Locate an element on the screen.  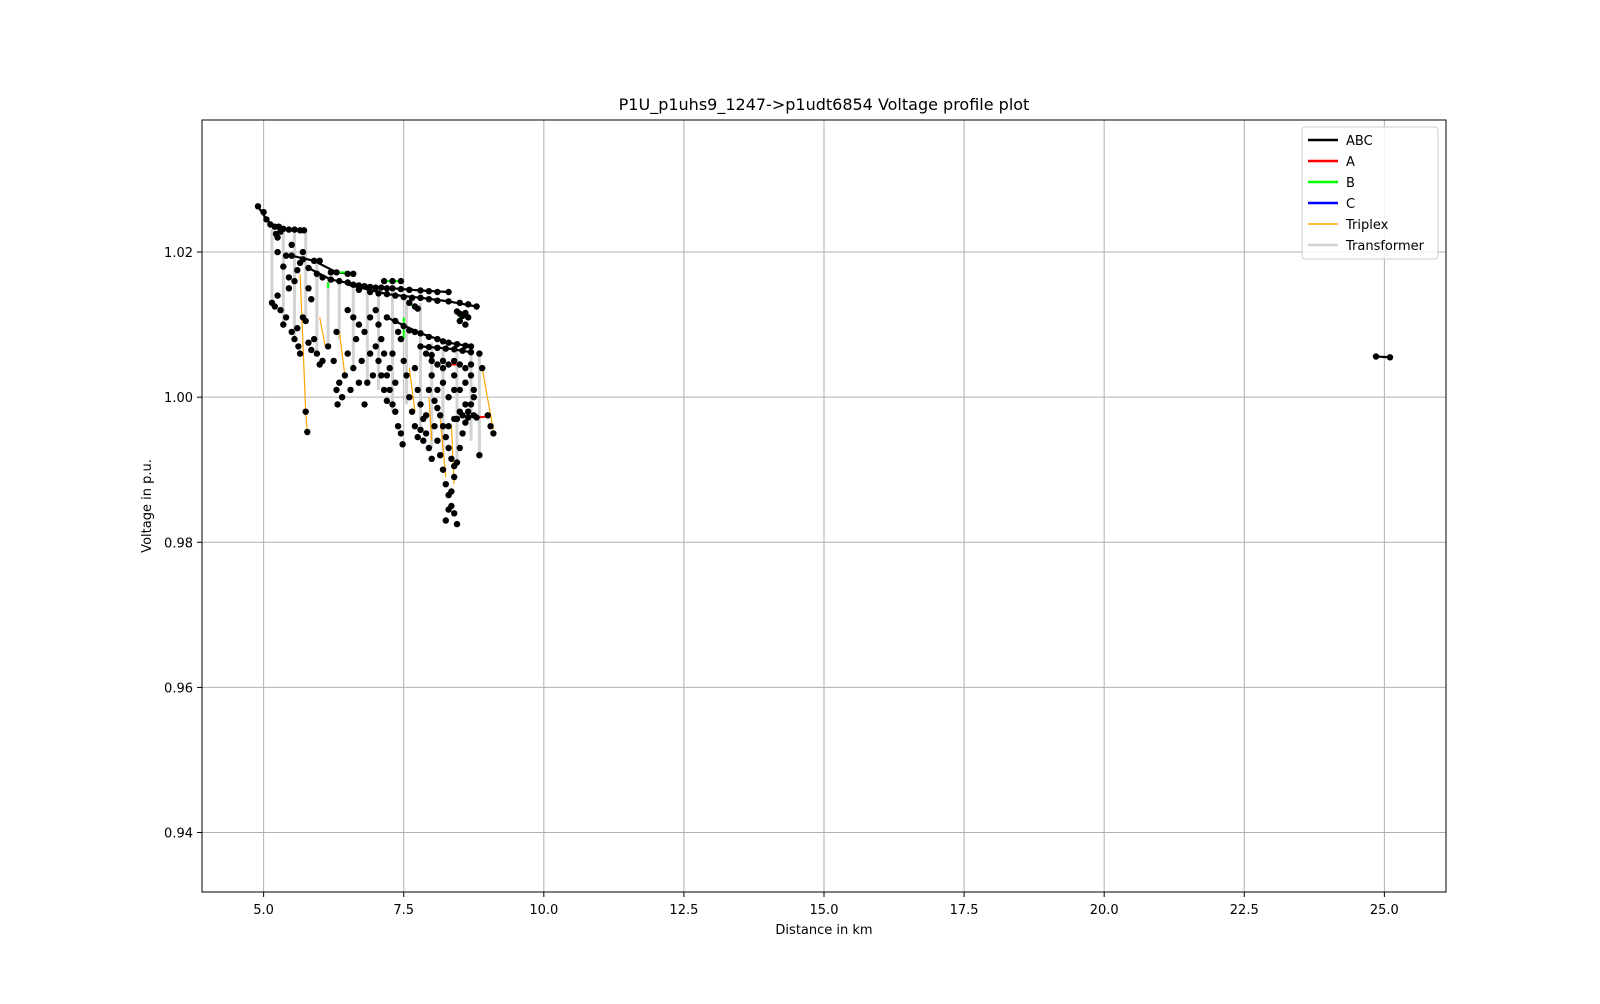
legend-label-b: B is located at coordinates (1350, 183).